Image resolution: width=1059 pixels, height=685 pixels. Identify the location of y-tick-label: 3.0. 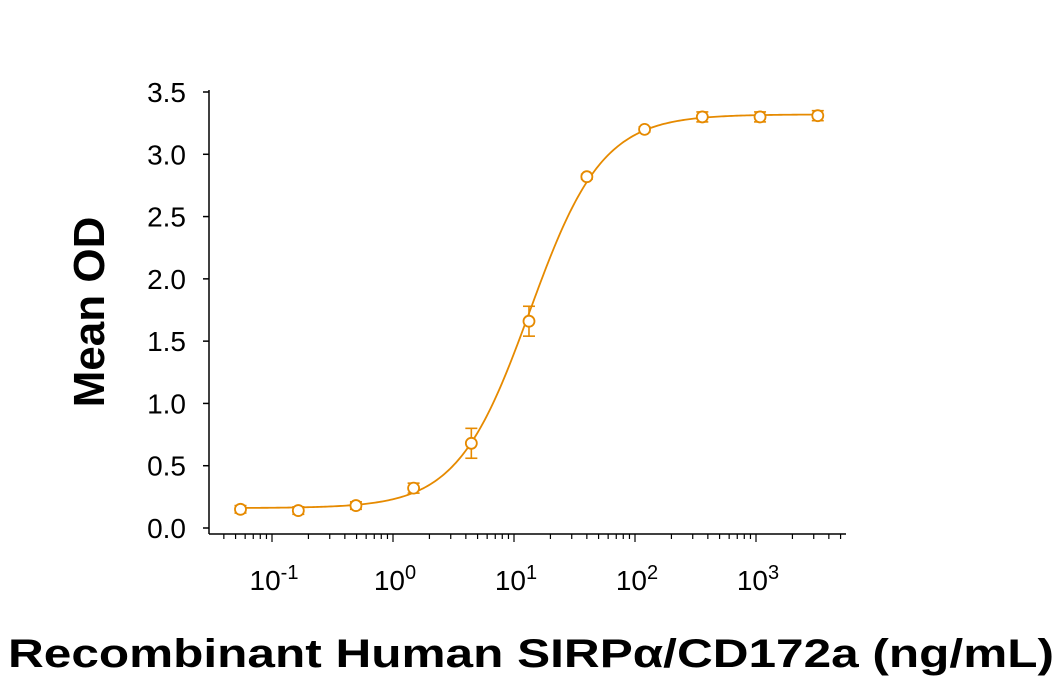
(166, 154).